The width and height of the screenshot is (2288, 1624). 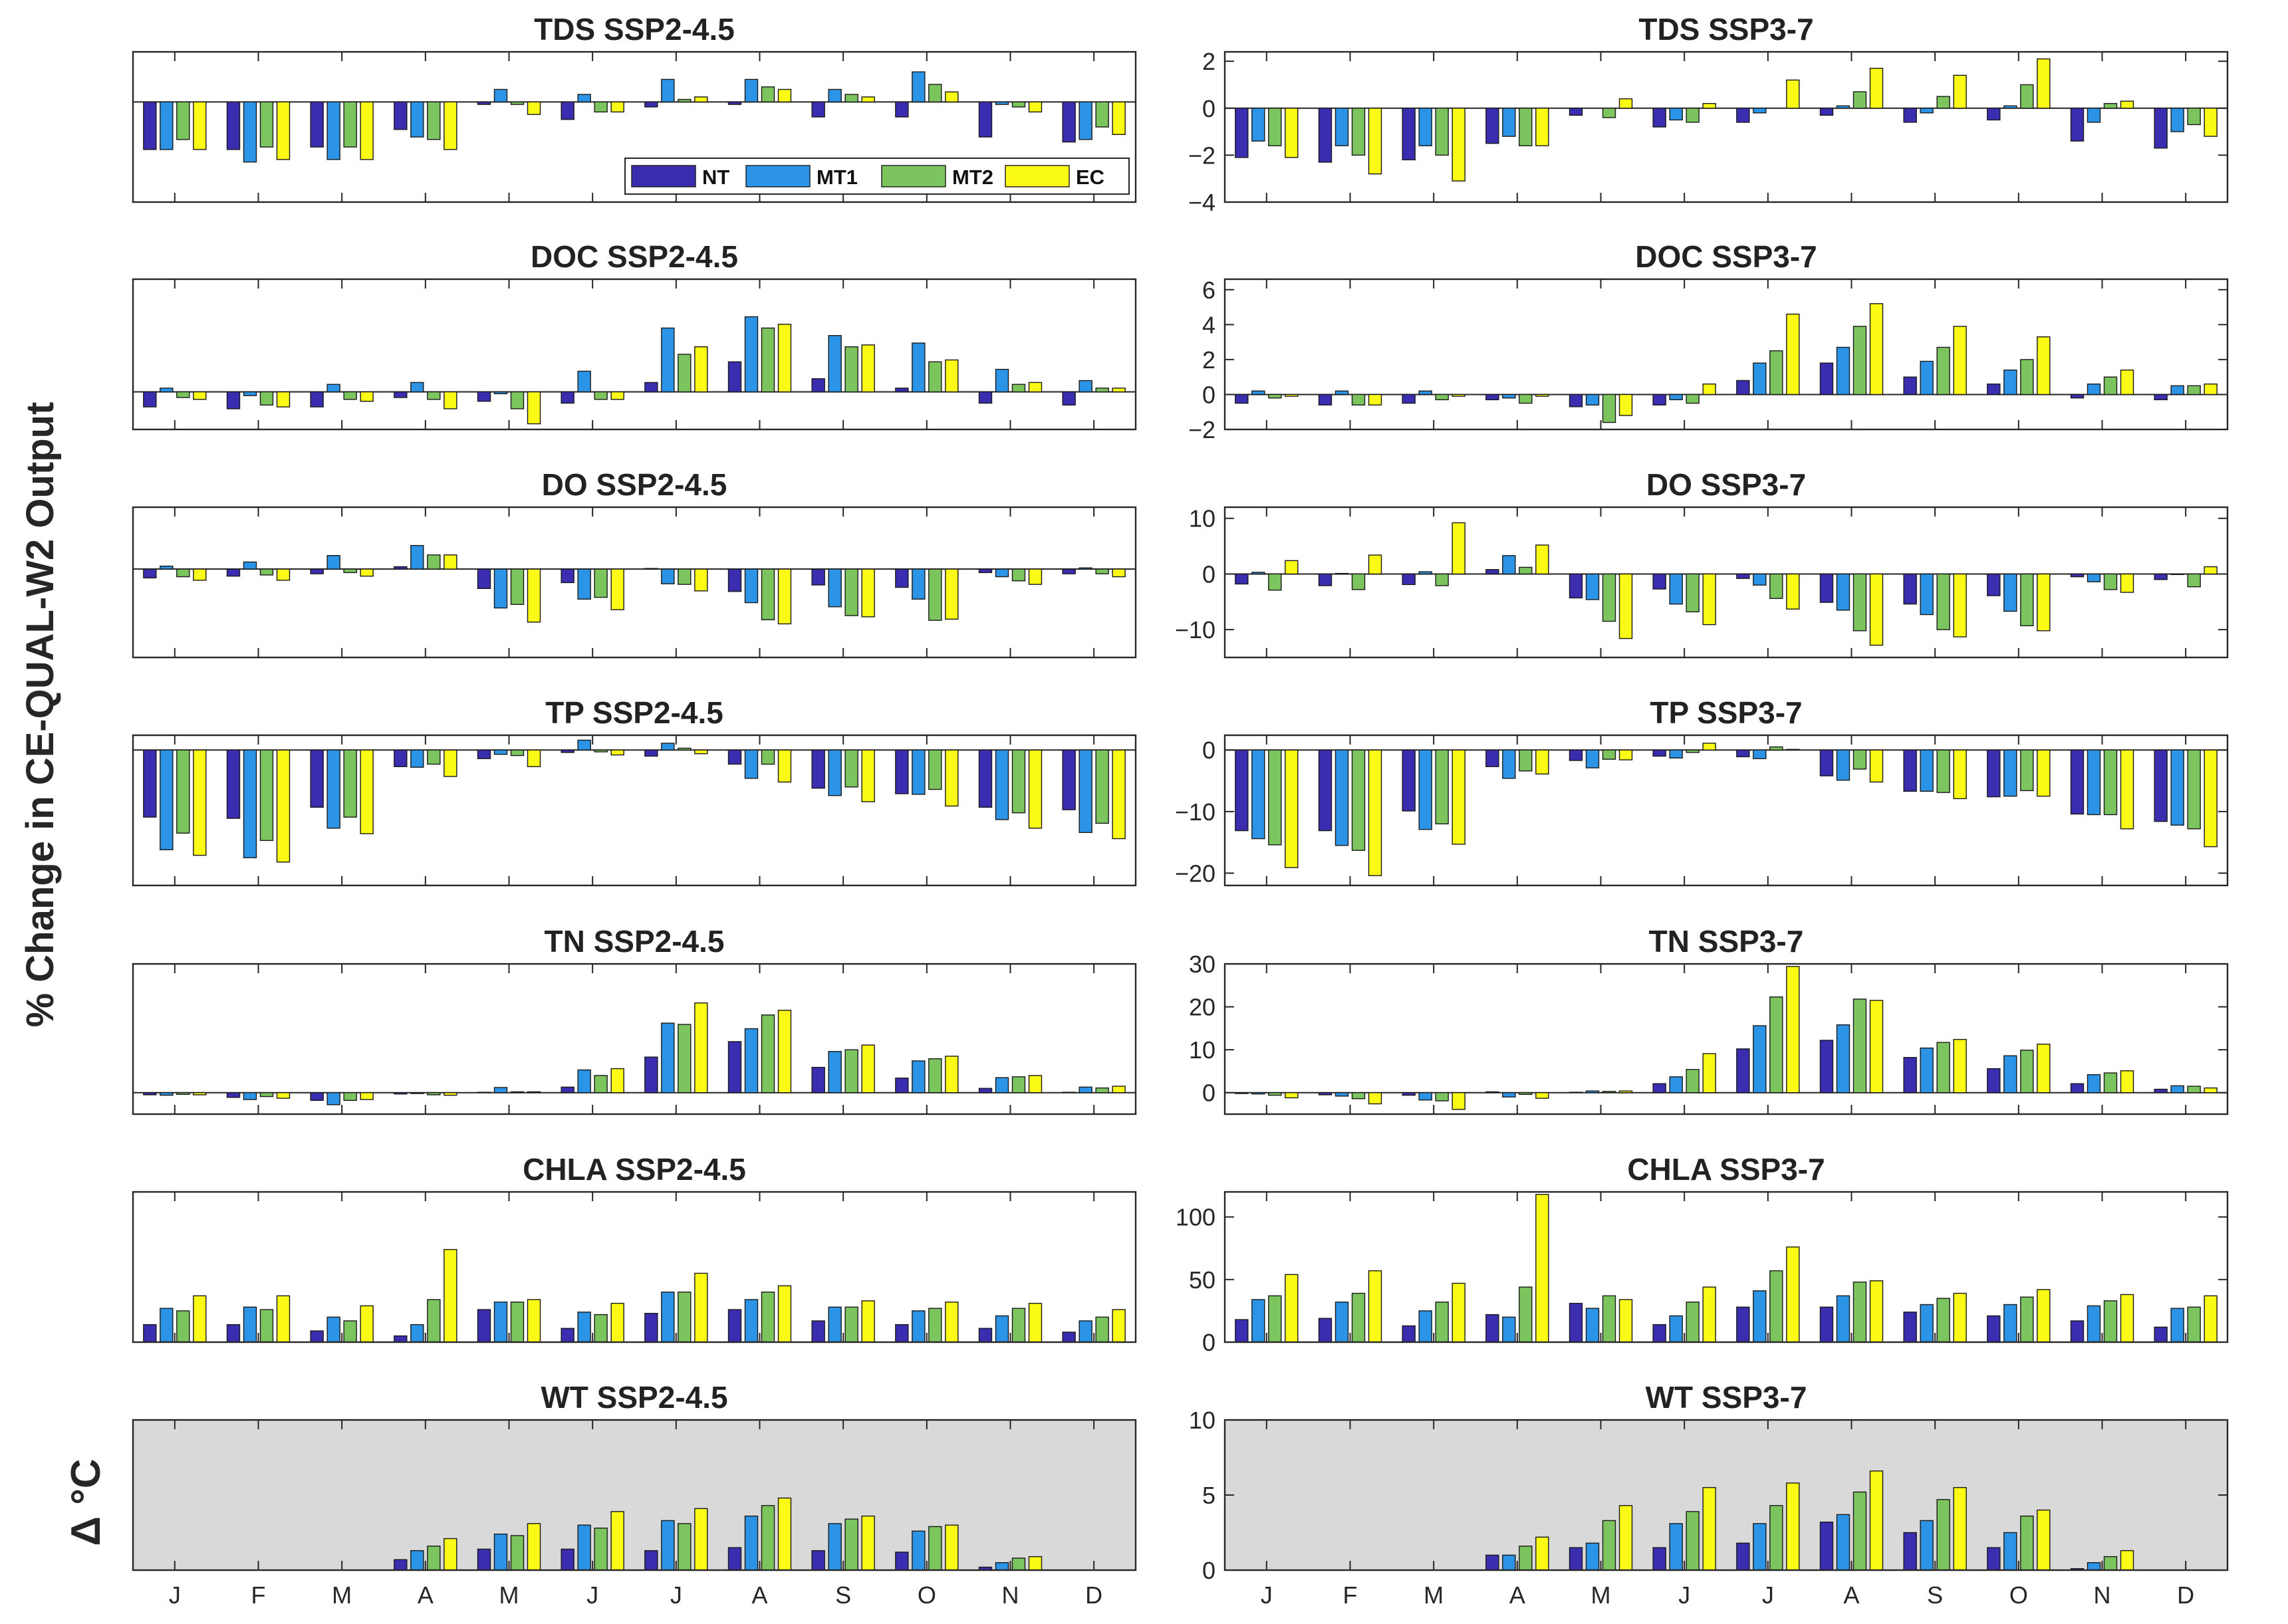 What do you see at coordinates (635, 942) in the screenshot?
I see `panel-title: TN SSP2-4.5` at bounding box center [635, 942].